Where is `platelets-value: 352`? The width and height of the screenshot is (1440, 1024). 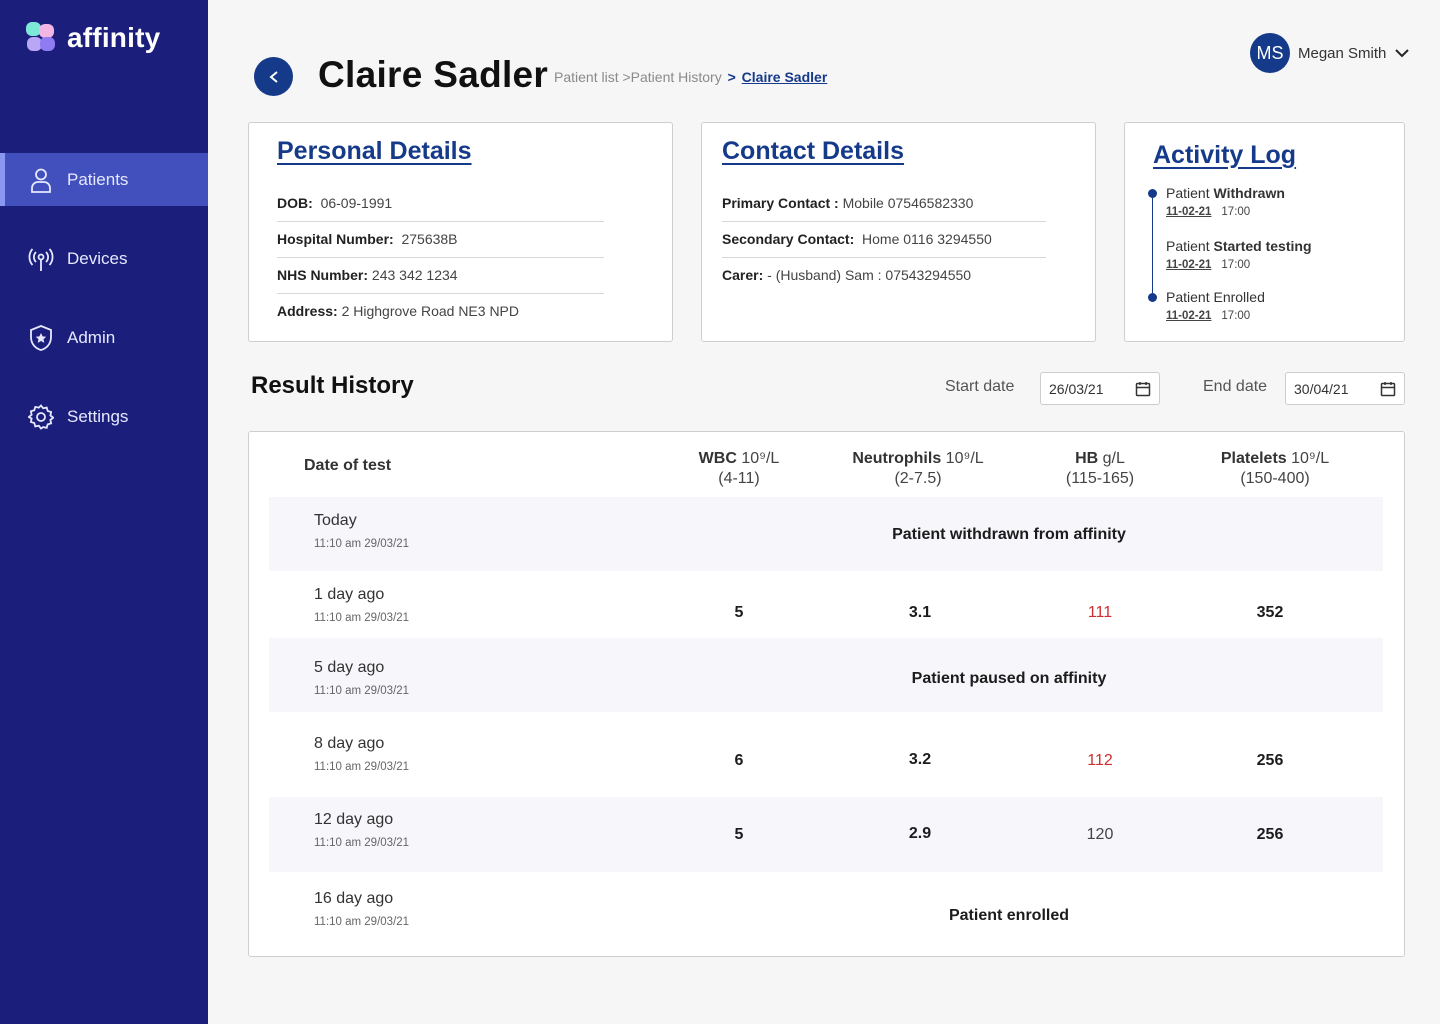 platelets-value: 352 is located at coordinates (1270, 612).